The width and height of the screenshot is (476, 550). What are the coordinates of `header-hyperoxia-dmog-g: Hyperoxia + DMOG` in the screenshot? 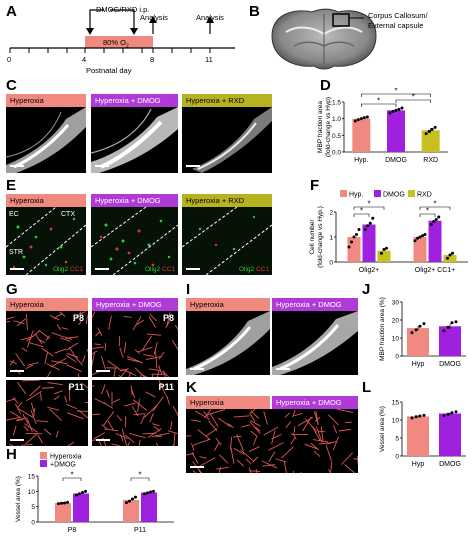 It's located at (135, 304).